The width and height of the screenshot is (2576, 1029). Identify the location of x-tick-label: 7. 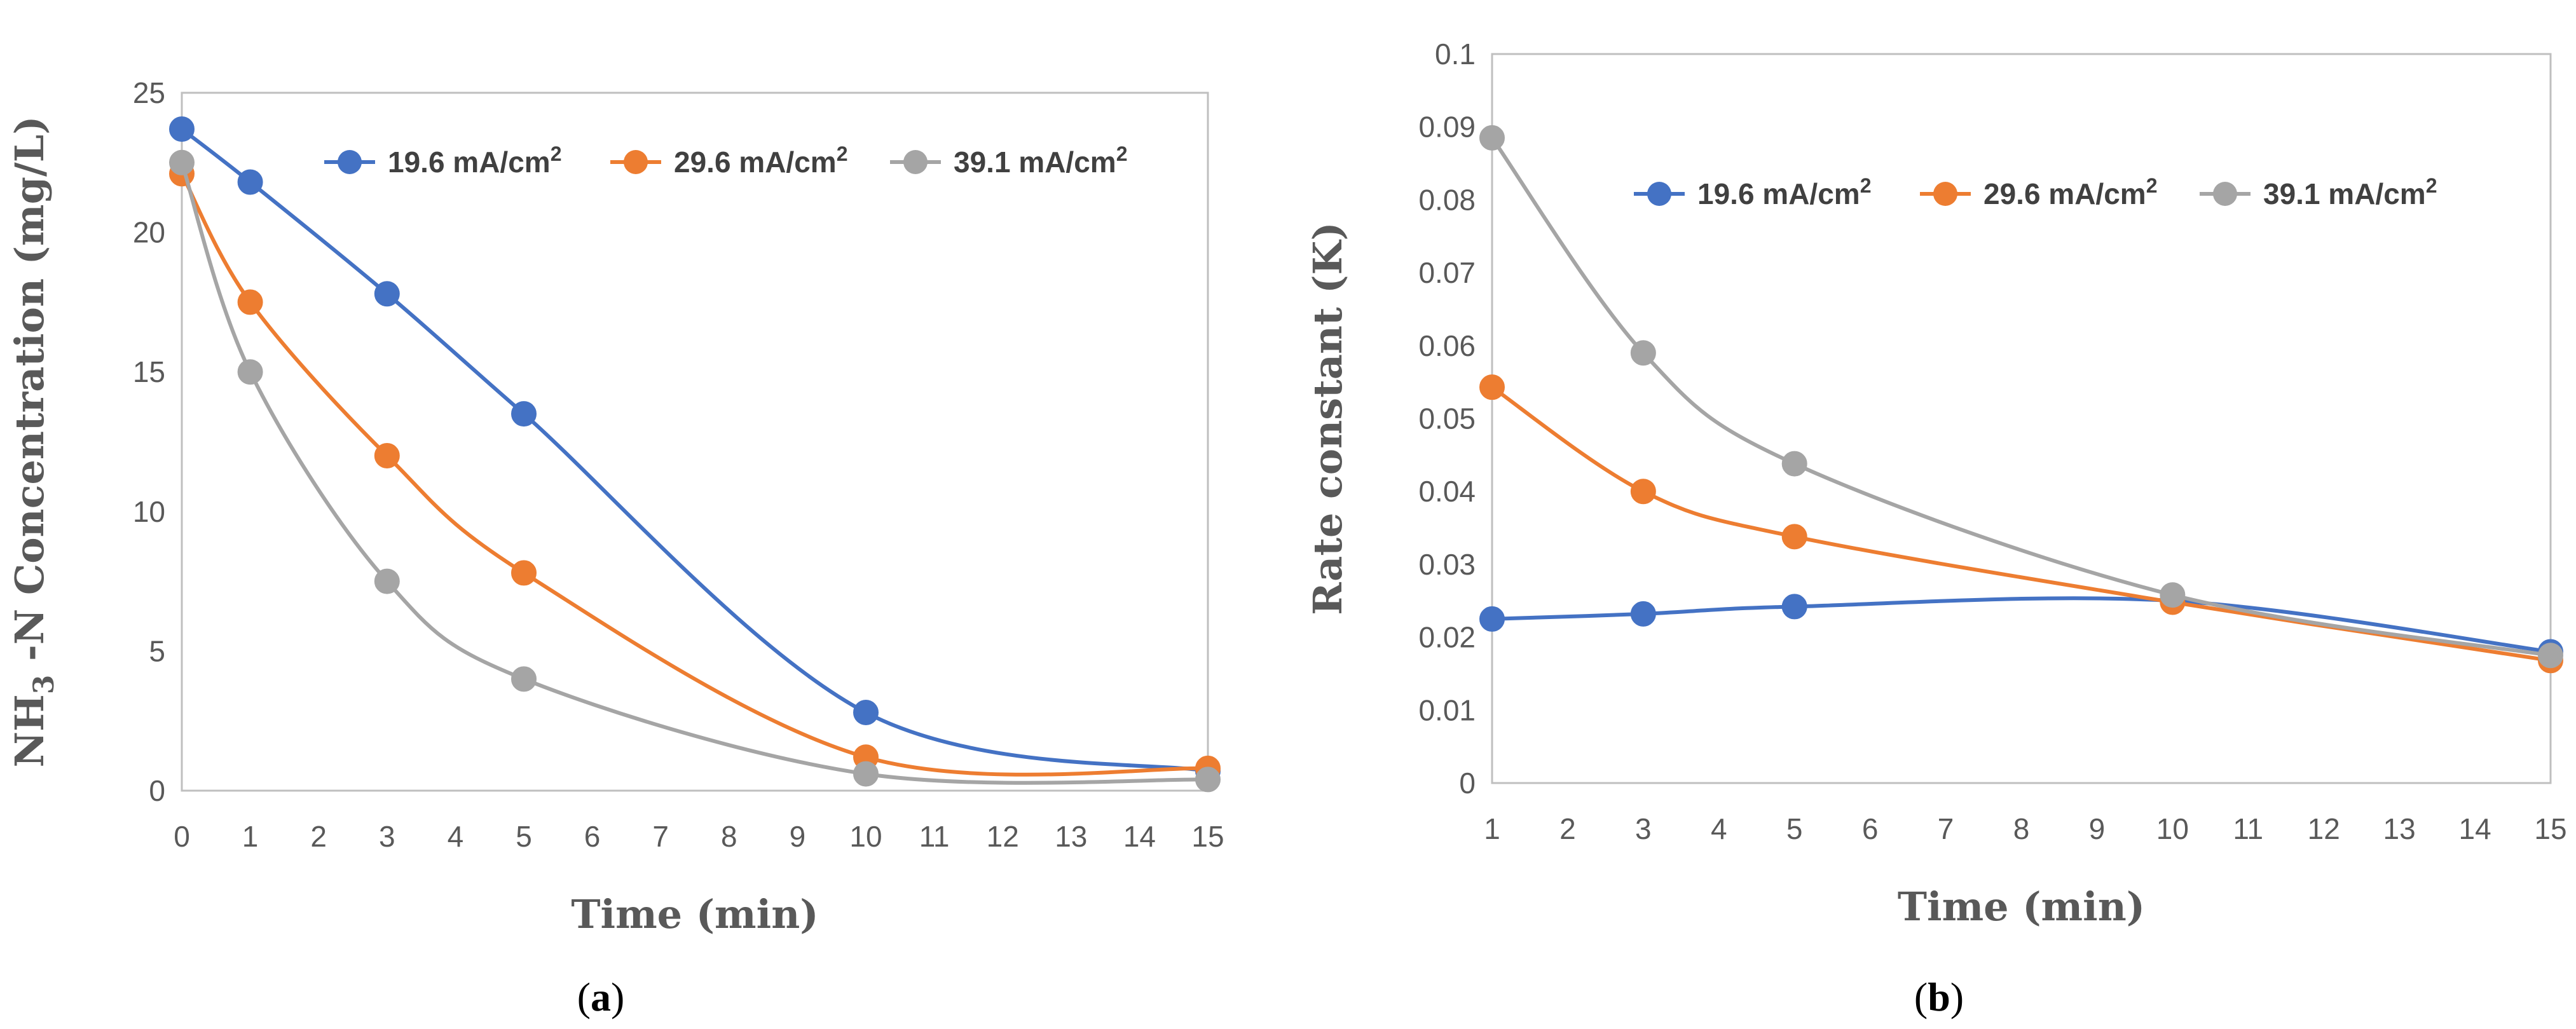
(660, 836).